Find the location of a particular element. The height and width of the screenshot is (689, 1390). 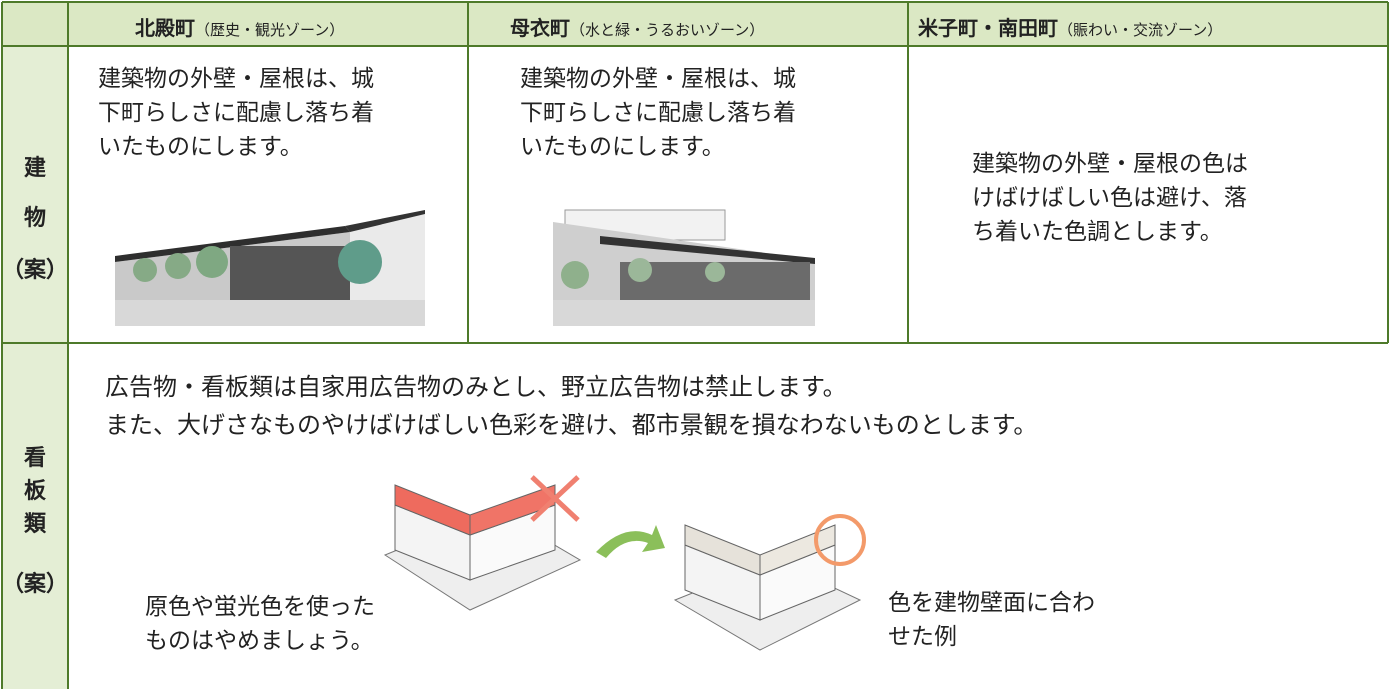

arrow is located at coordinates (630, 541).